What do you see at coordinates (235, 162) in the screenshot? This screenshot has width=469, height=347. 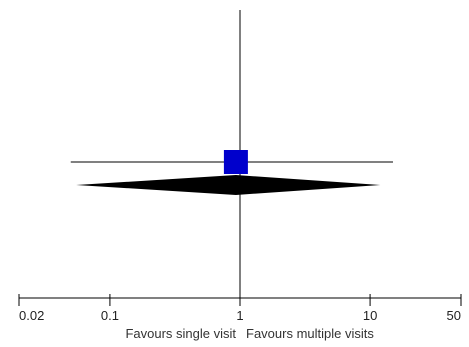 I see `study-point-estimate` at bounding box center [235, 162].